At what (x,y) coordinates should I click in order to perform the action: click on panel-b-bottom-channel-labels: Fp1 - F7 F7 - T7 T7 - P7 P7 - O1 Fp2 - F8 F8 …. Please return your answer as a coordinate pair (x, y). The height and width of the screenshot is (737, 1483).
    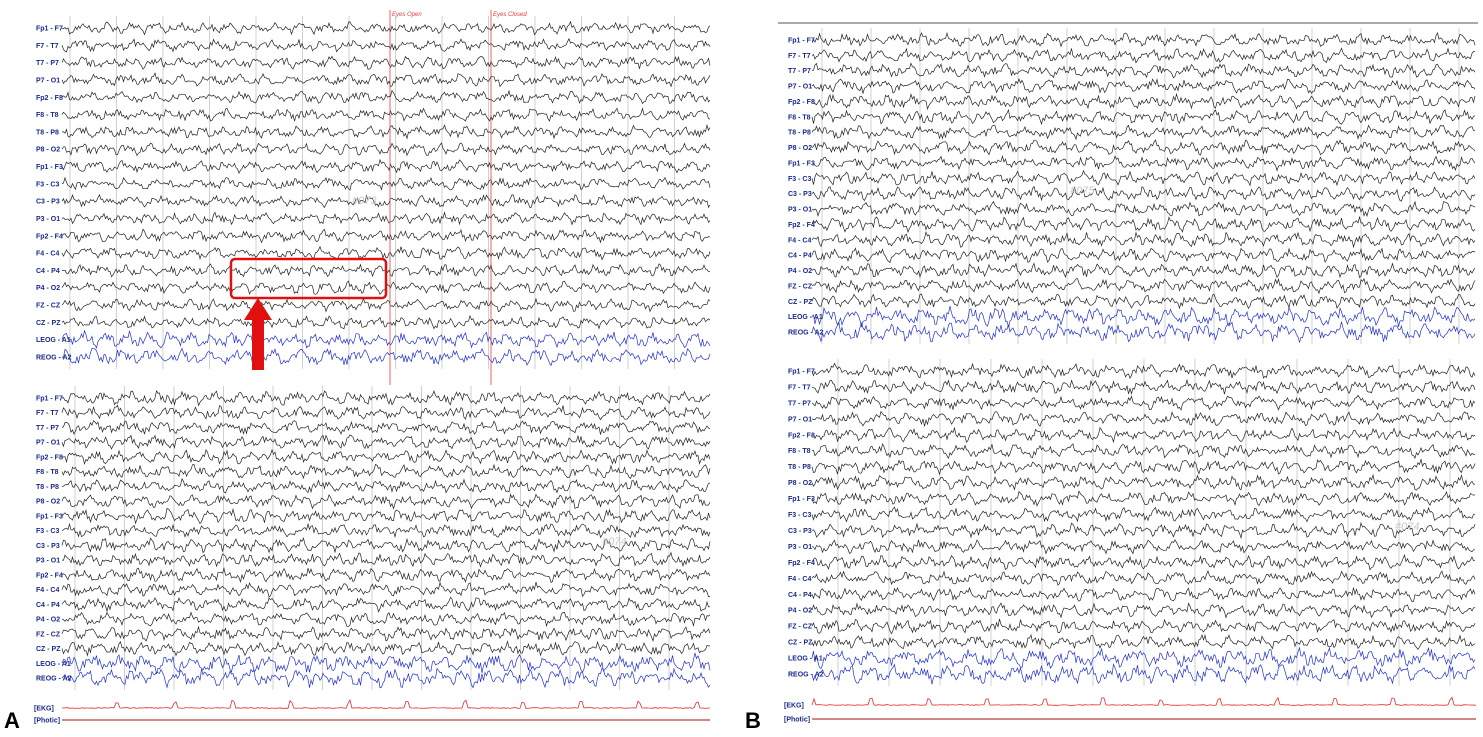
    Looking at the image, I should click on (806, 524).